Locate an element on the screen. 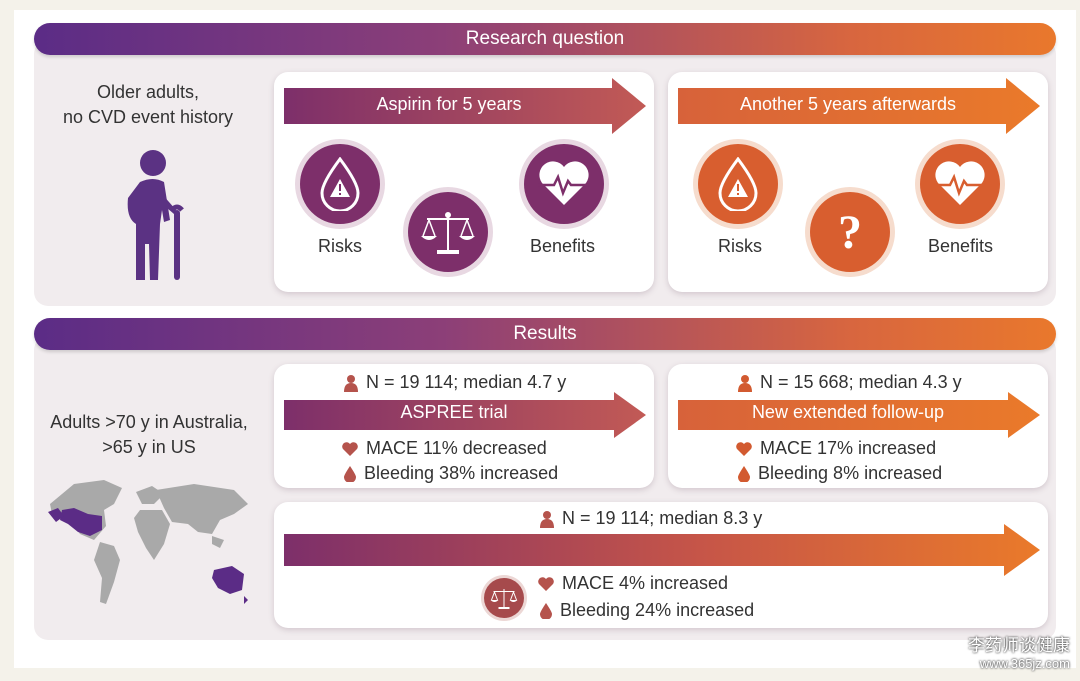 The width and height of the screenshot is (1080, 681). combined-balance-circle is located at coordinates (504, 598).